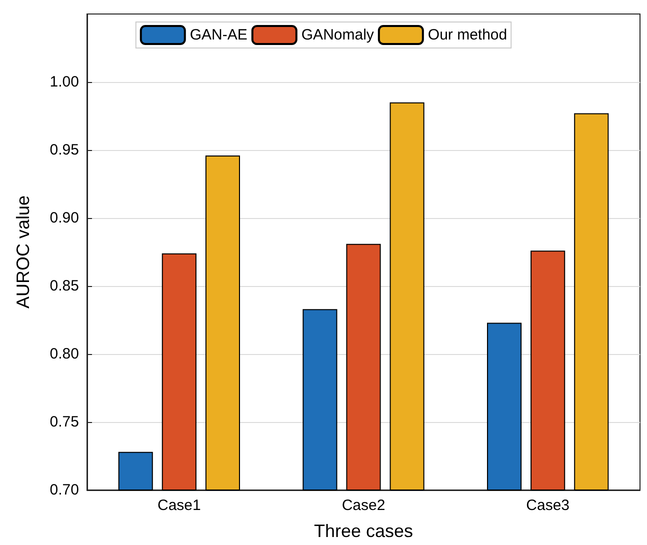  What do you see at coordinates (64, 150) in the screenshot?
I see `y-tick-label: 0.95` at bounding box center [64, 150].